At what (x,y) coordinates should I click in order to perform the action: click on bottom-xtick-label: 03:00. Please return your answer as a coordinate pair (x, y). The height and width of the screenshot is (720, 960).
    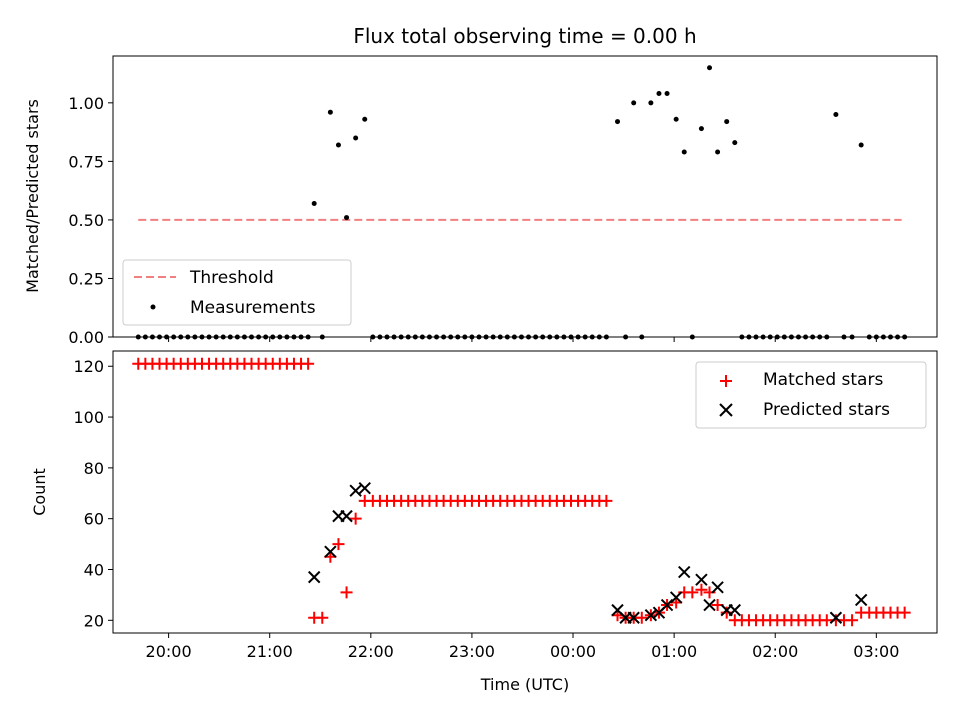
    Looking at the image, I should click on (876, 651).